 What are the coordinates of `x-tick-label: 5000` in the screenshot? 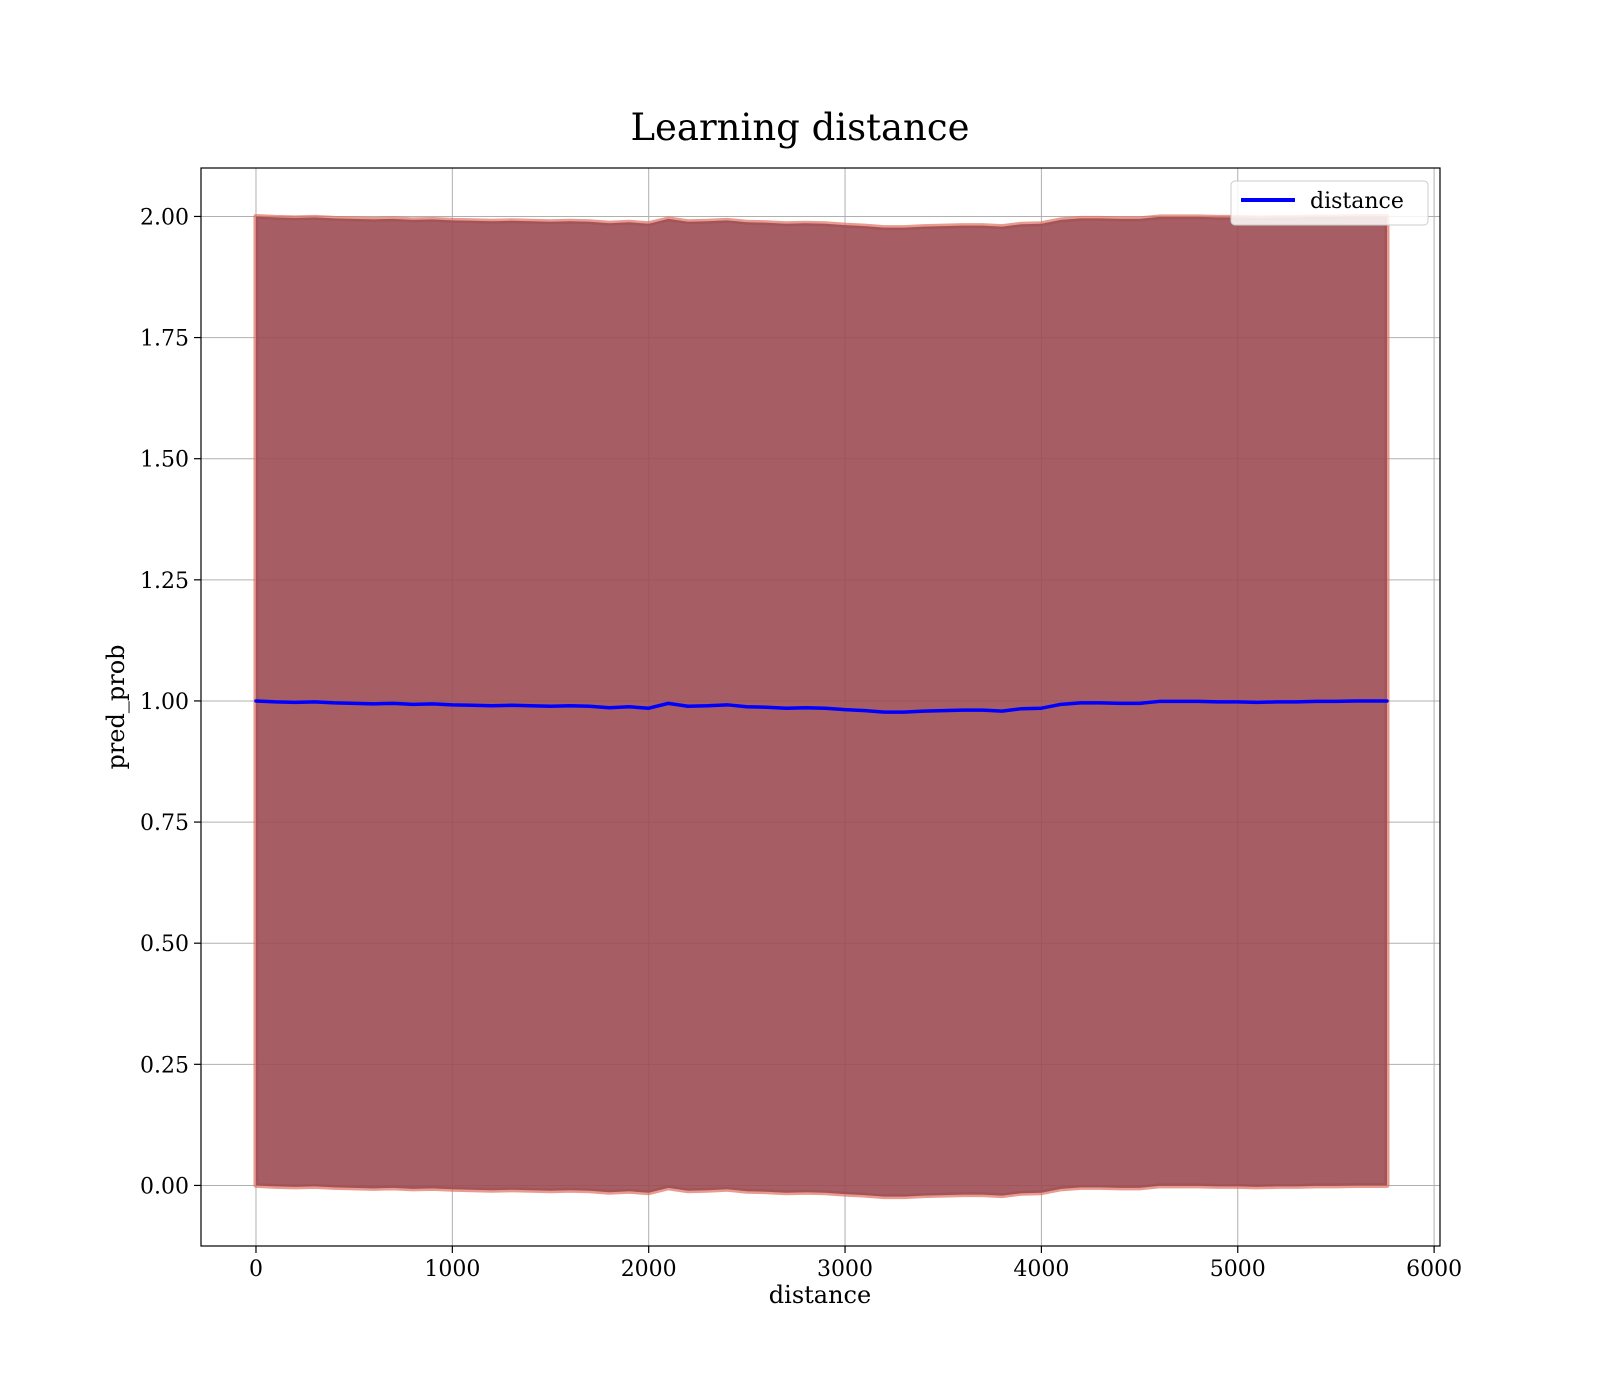 It's located at (1238, 1269).